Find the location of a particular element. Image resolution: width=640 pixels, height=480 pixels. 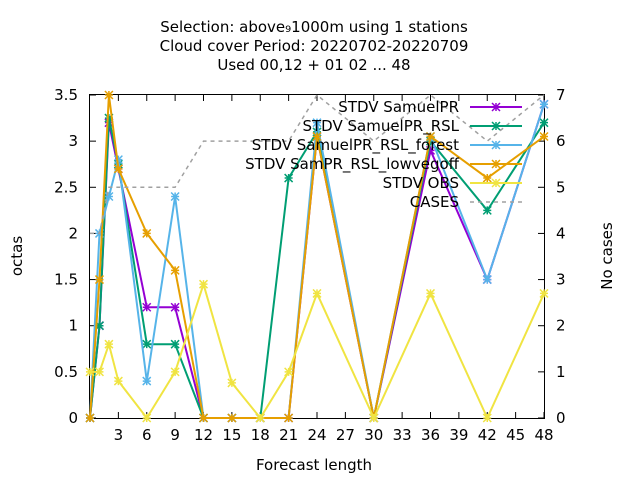

legend-label: STDV SamuelPR_RSL is located at coordinates (381, 126).